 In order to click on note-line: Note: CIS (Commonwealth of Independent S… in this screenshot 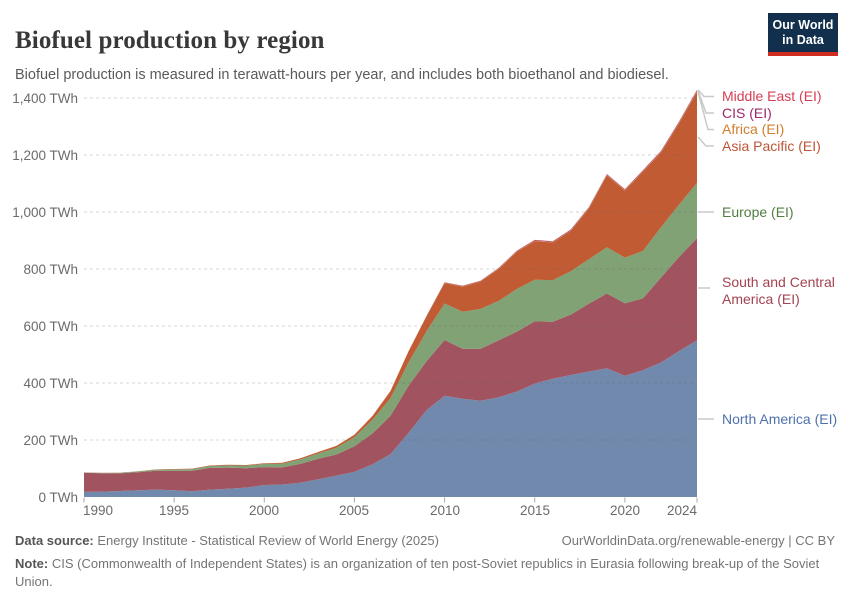, I will do `click(421, 572)`.